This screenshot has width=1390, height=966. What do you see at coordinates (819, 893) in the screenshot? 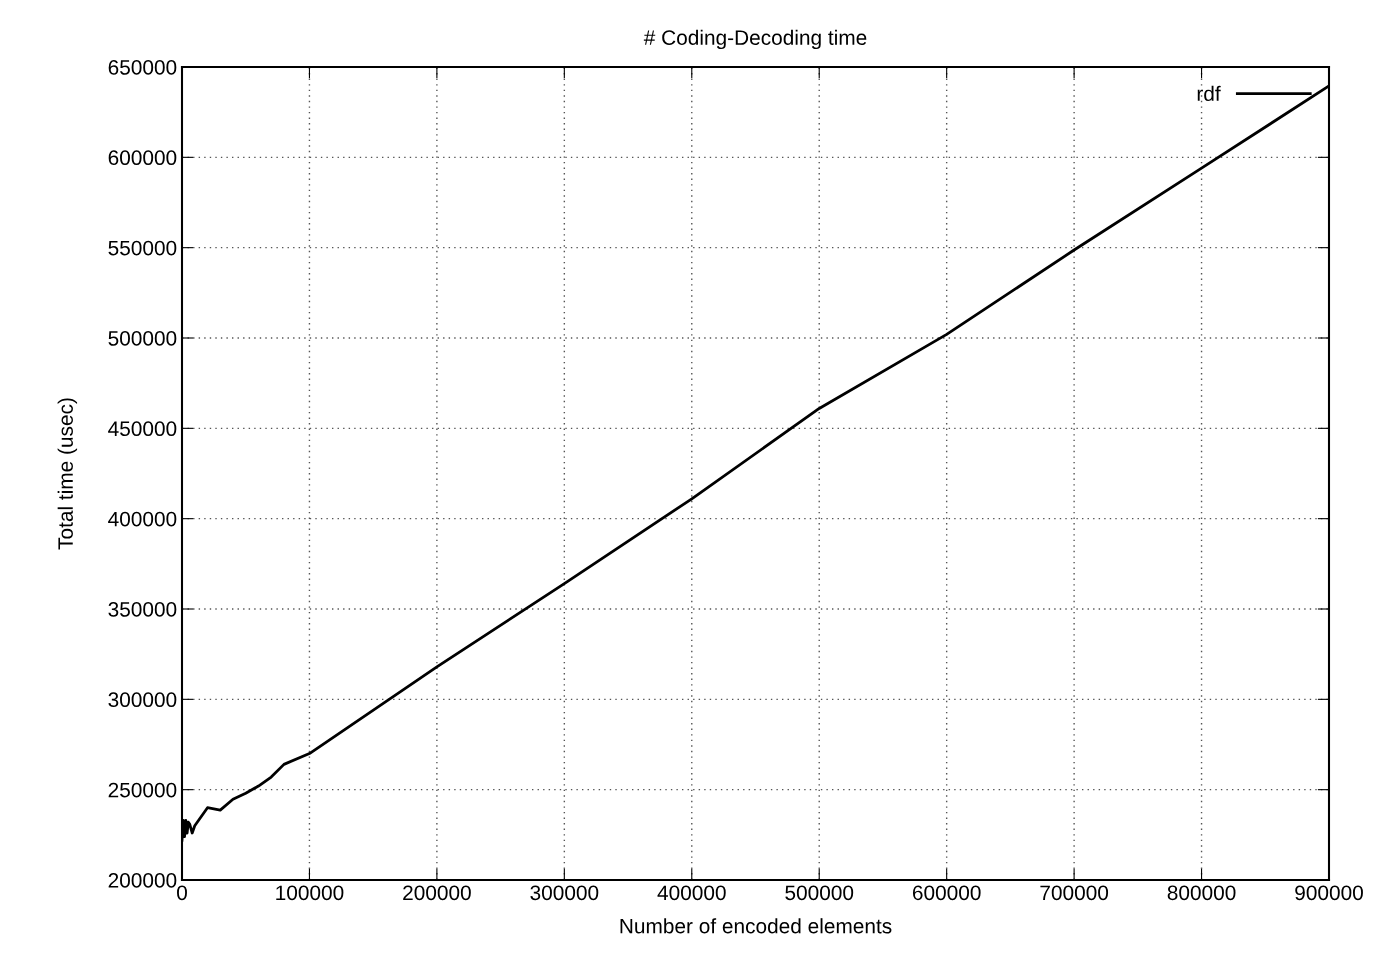
I see `x-tick-label: 500000` at bounding box center [819, 893].